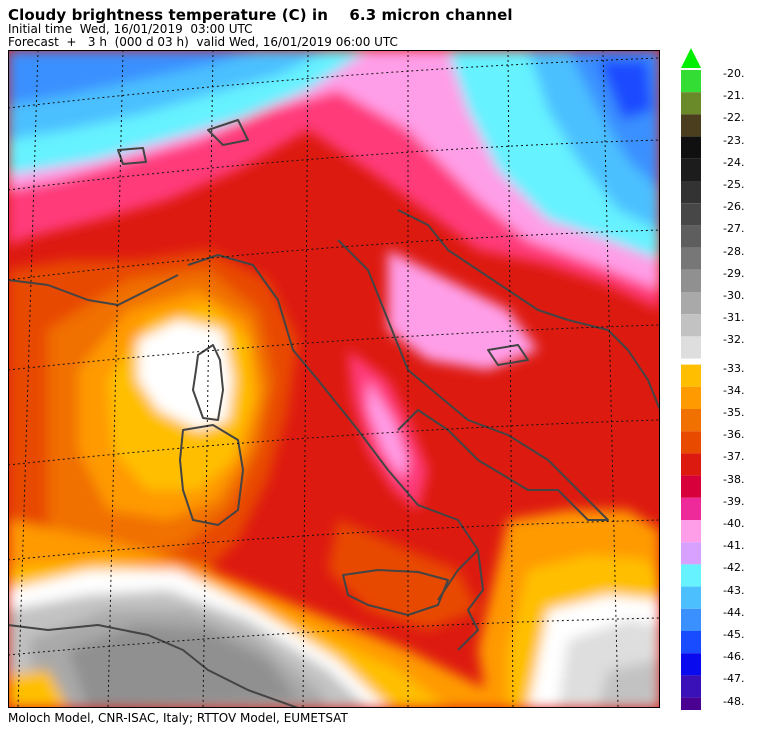  I want to click on scale-label: -26., so click(734, 207).